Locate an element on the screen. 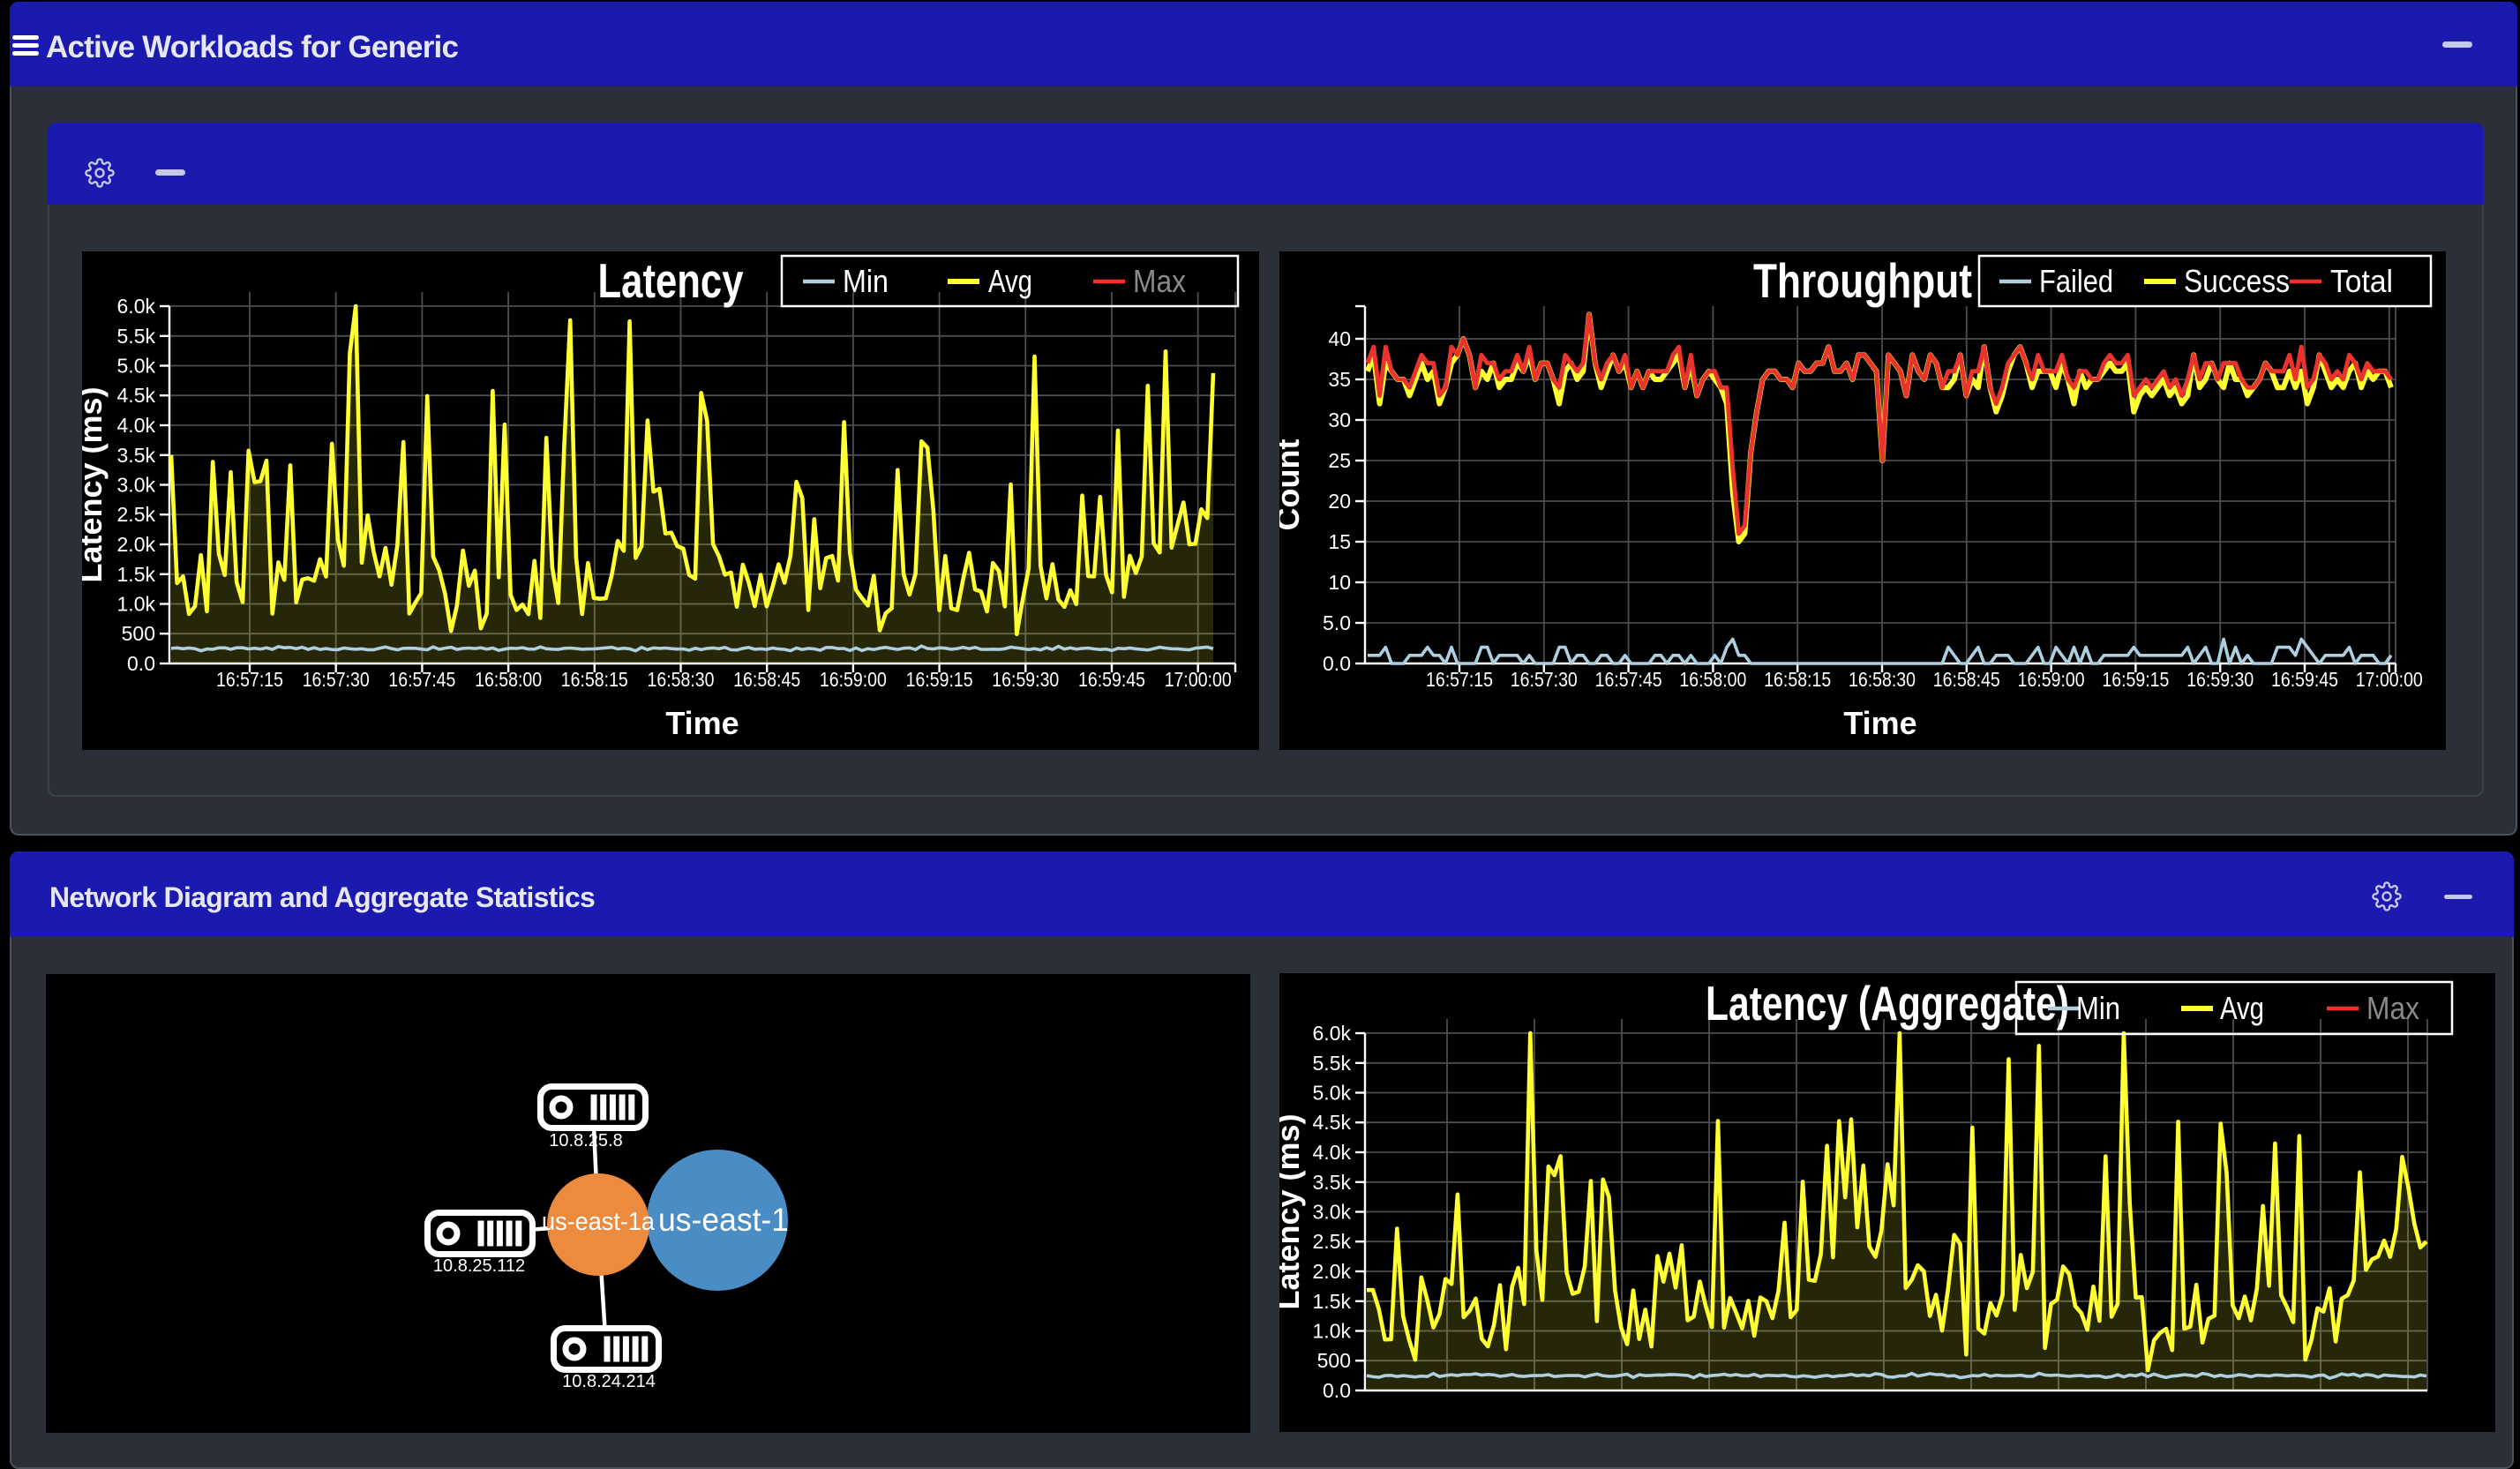 This screenshot has width=2520, height=1469. svg-text: us-east-1a is located at coordinates (599, 1222).